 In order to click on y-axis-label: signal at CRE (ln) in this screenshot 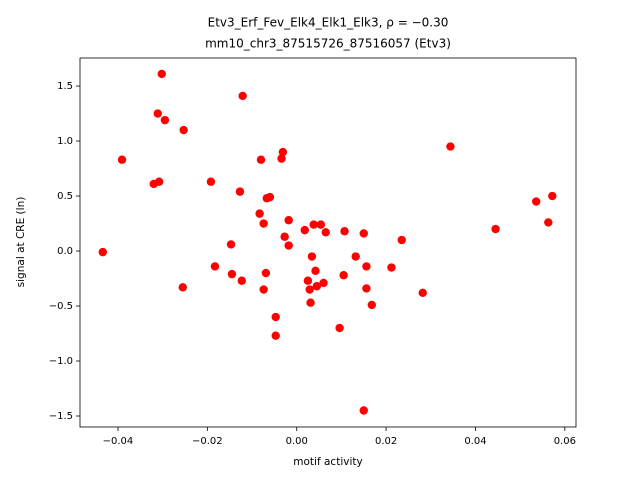, I will do `click(21, 242)`.